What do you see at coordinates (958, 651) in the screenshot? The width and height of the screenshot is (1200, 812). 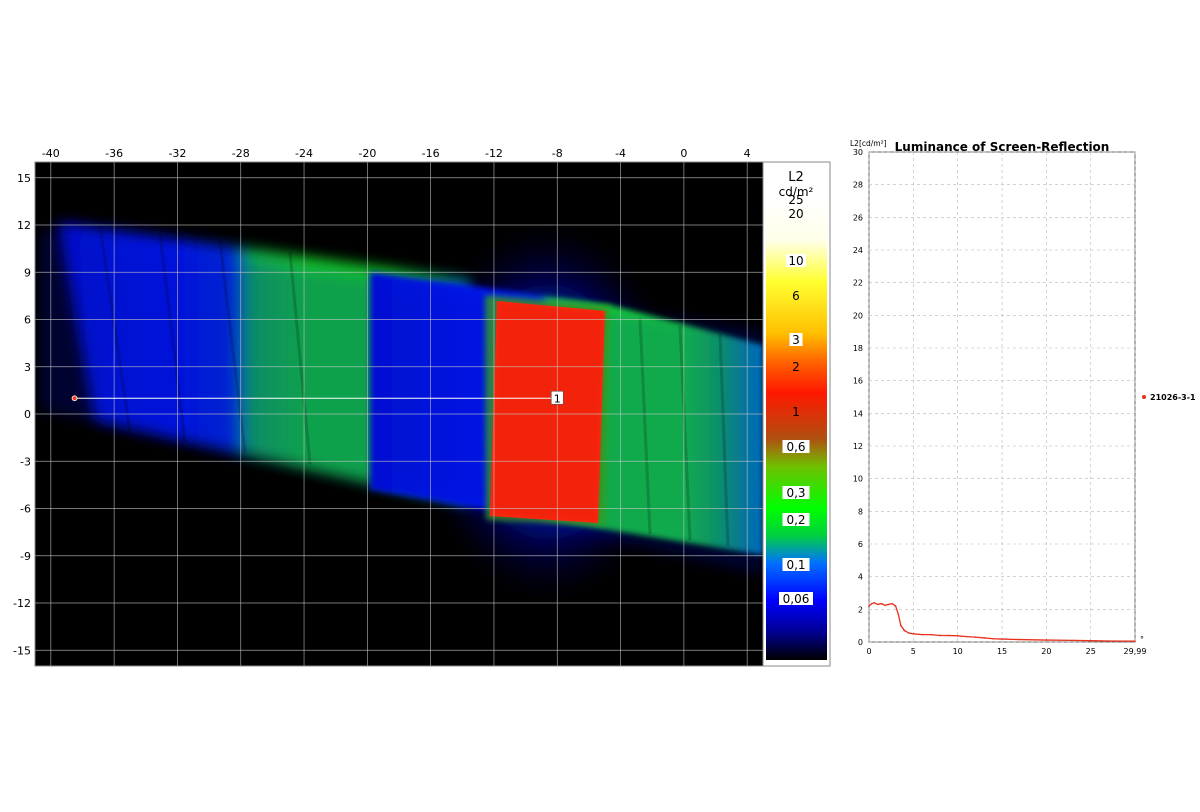 I see `profile-x-tick-label: 10` at bounding box center [958, 651].